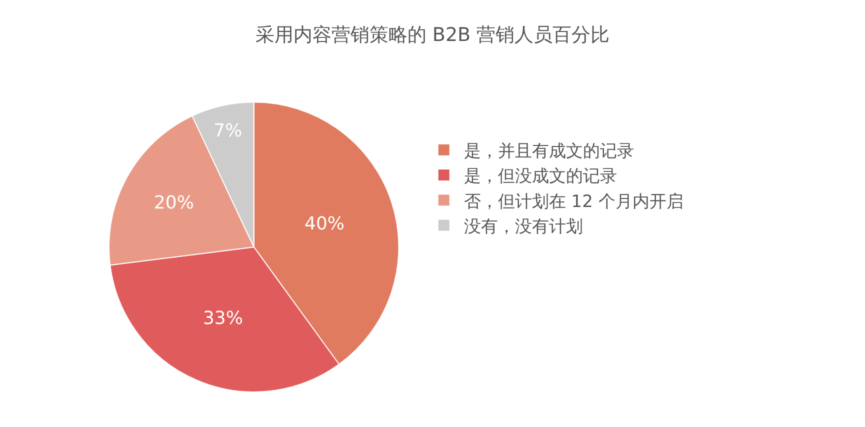 This screenshot has height=427, width=865. I want to click on legend-label: 是，并且有成文的记录, so click(549, 152).